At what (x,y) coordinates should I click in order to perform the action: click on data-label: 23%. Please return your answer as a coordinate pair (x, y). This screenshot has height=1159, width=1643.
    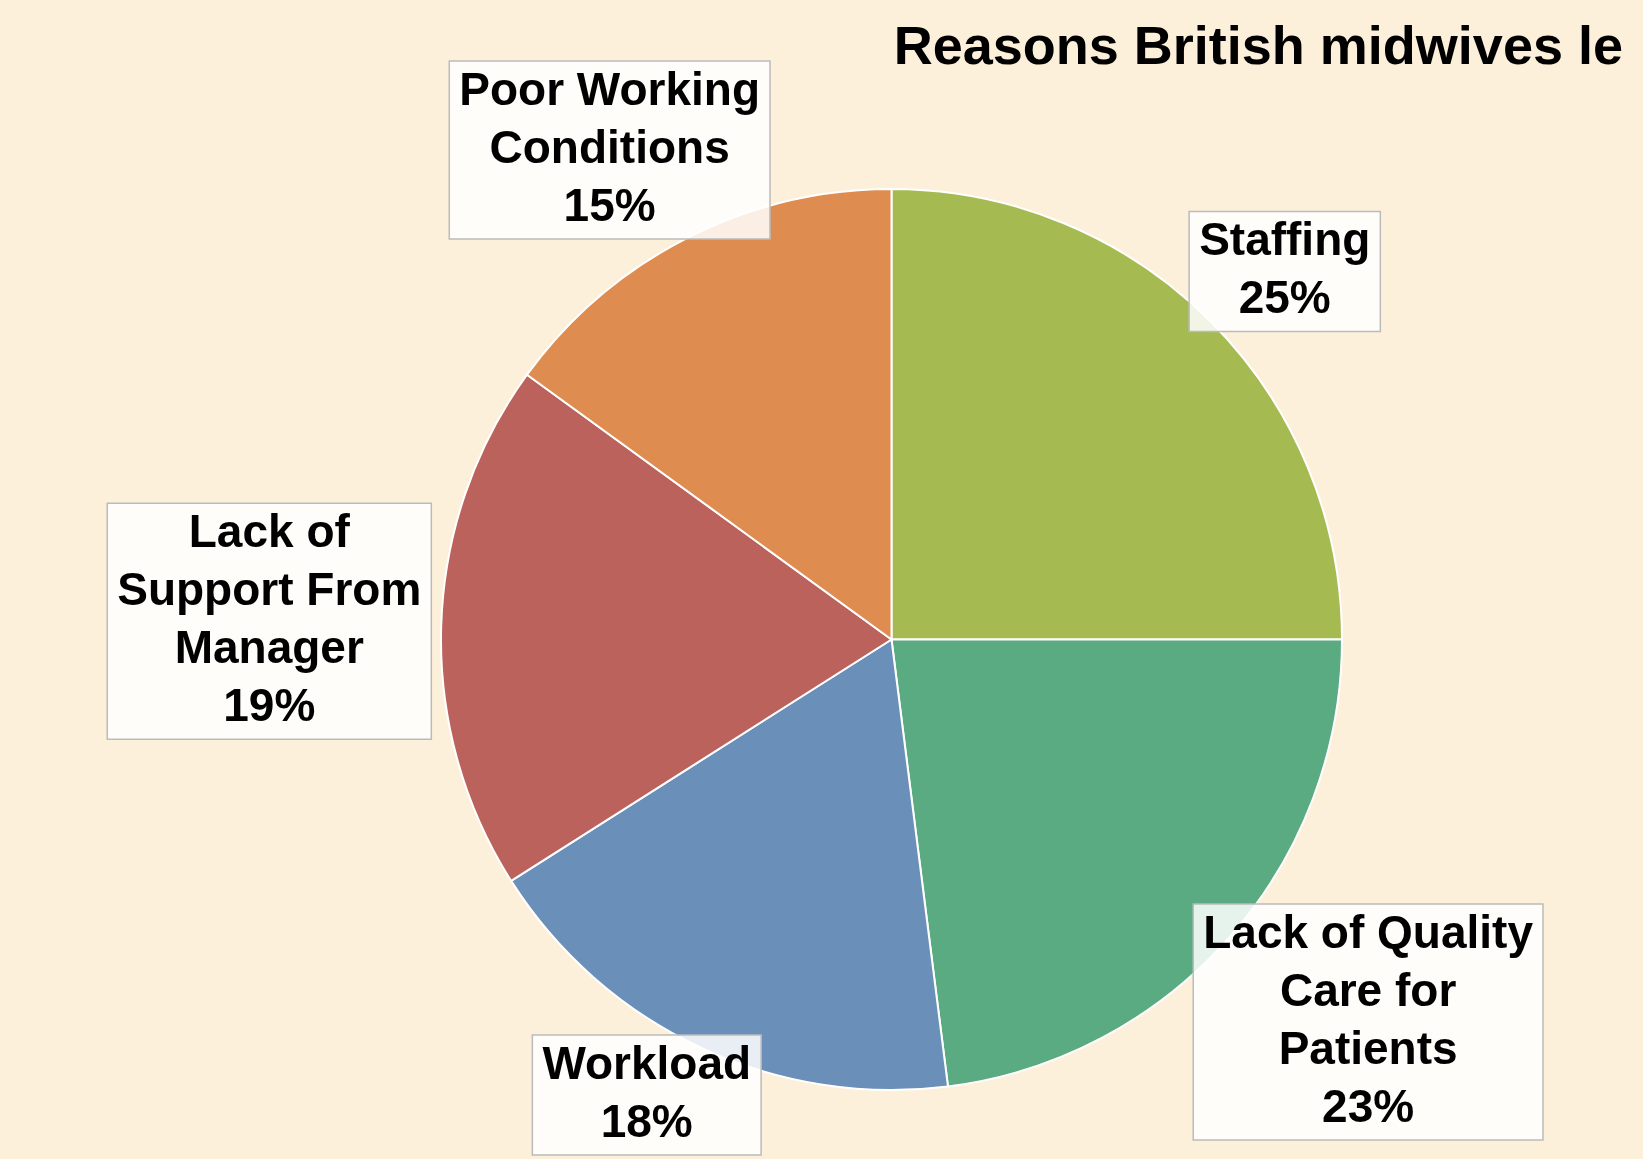
    Looking at the image, I should click on (1368, 1105).